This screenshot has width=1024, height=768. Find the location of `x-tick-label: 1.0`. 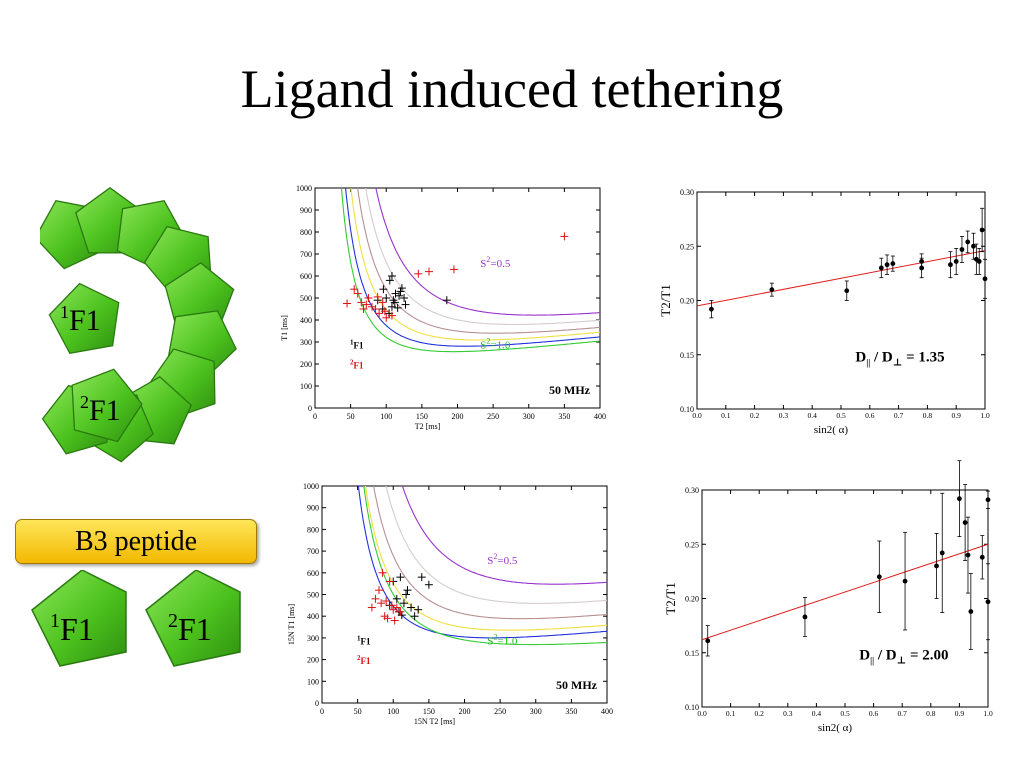

x-tick-label: 1.0 is located at coordinates (985, 415).